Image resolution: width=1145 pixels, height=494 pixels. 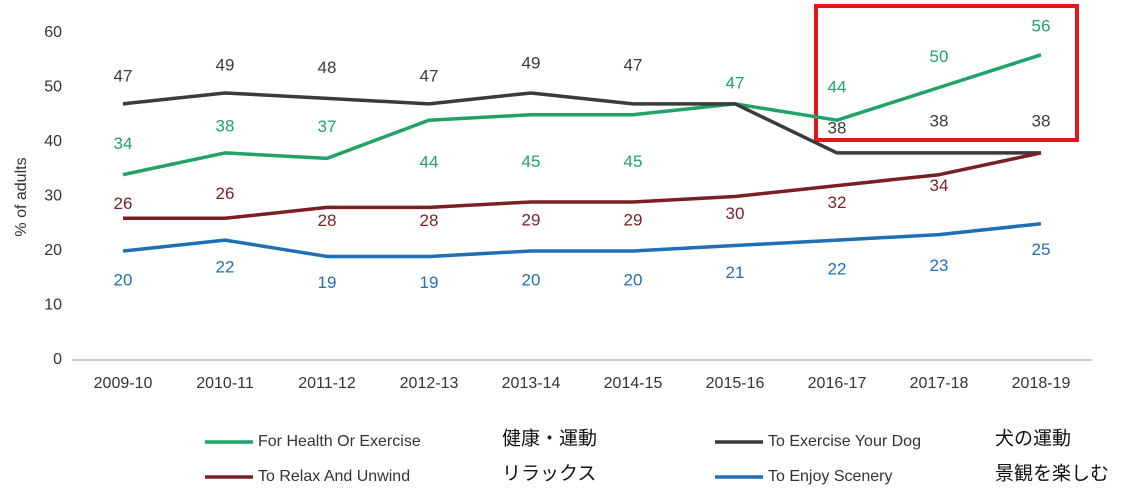 What do you see at coordinates (57, 359) in the screenshot?
I see `y-tick-label: 0` at bounding box center [57, 359].